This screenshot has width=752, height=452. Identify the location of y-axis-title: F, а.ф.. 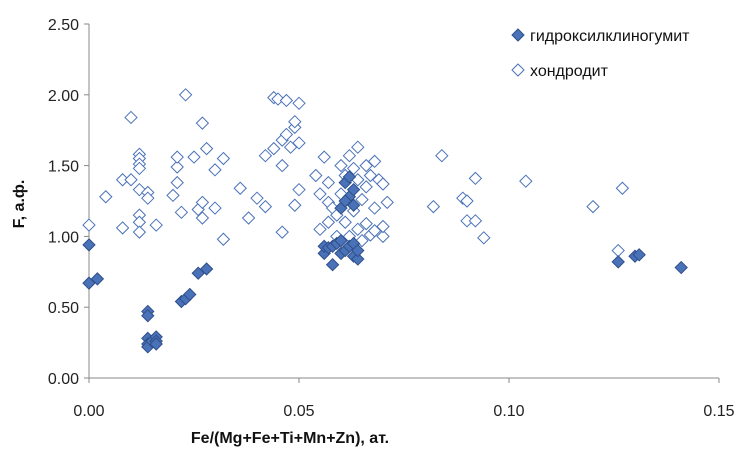
(19, 204).